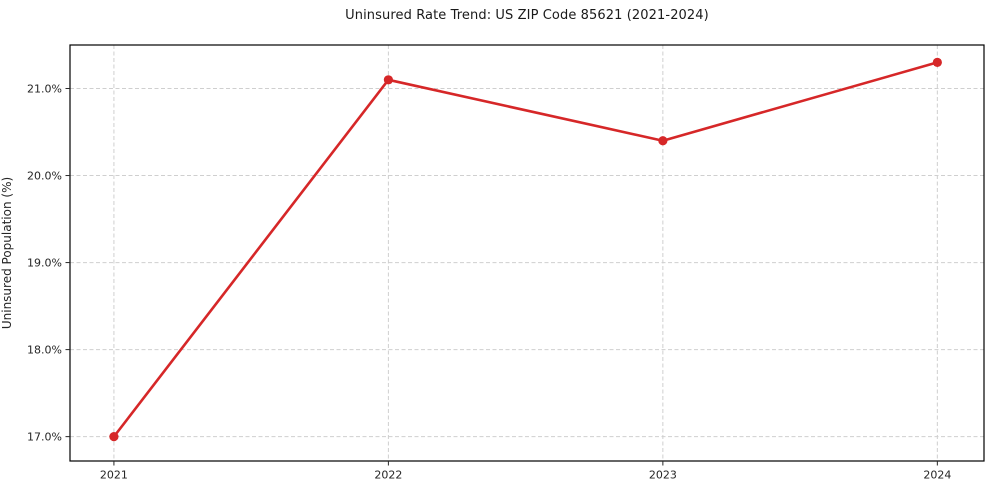 Image resolution: width=989 pixels, height=490 pixels. Describe the element at coordinates (44, 89) in the screenshot. I see `y-axis-tick-label: 21.0%` at that location.